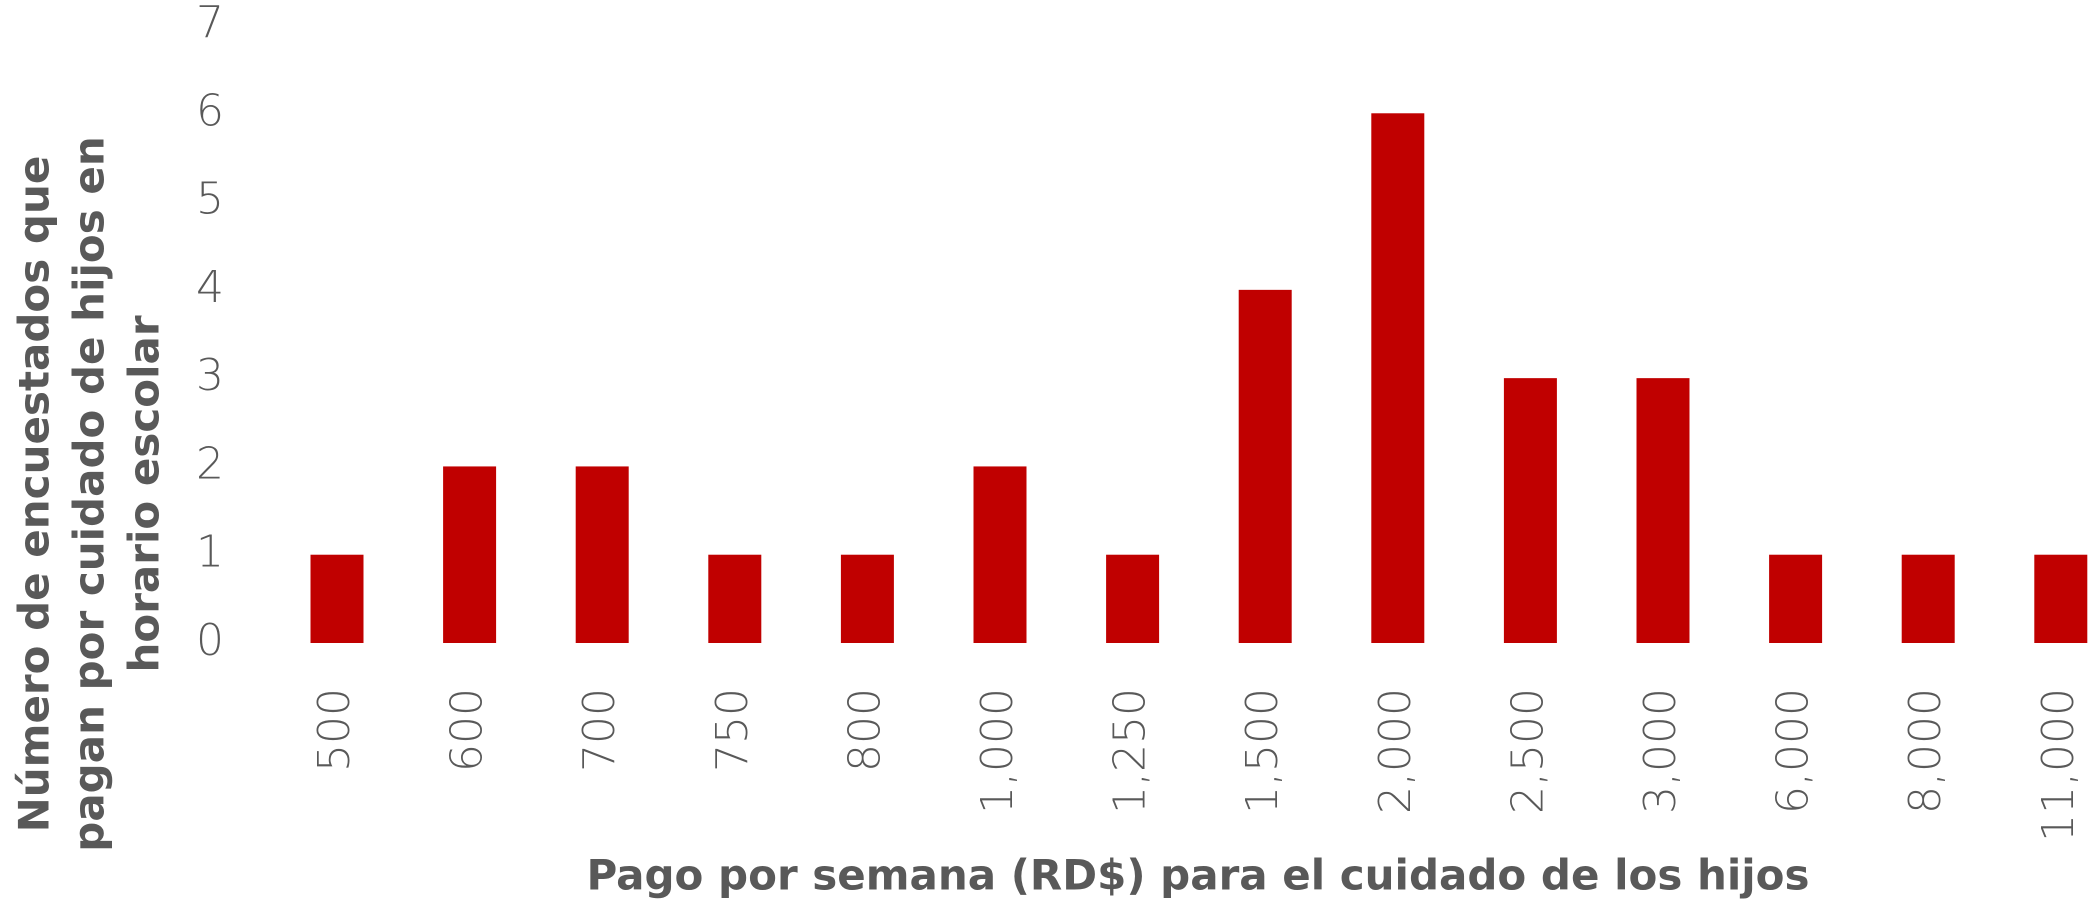 Image resolution: width=2095 pixels, height=904 pixels. Describe the element at coordinates (334, 730) in the screenshot. I see `x-tick-label: 500` at that location.